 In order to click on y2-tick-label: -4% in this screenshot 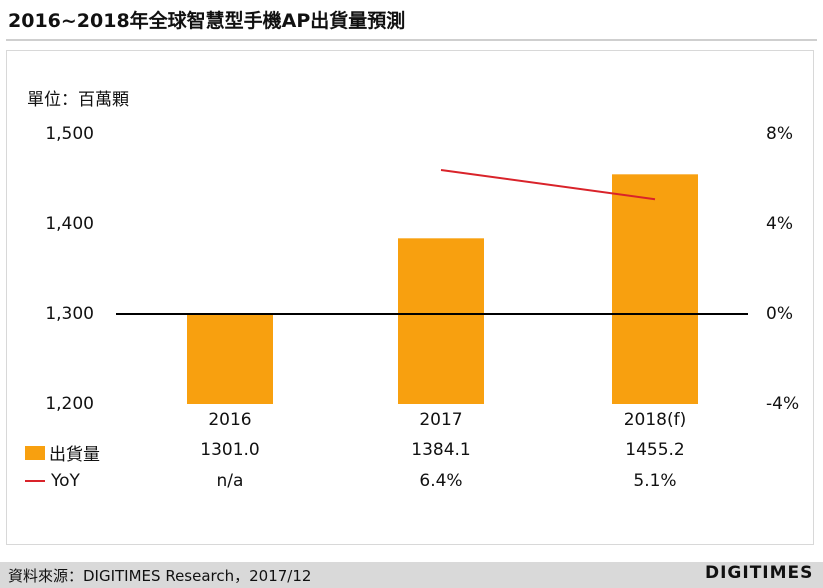, I will do `click(783, 404)`.